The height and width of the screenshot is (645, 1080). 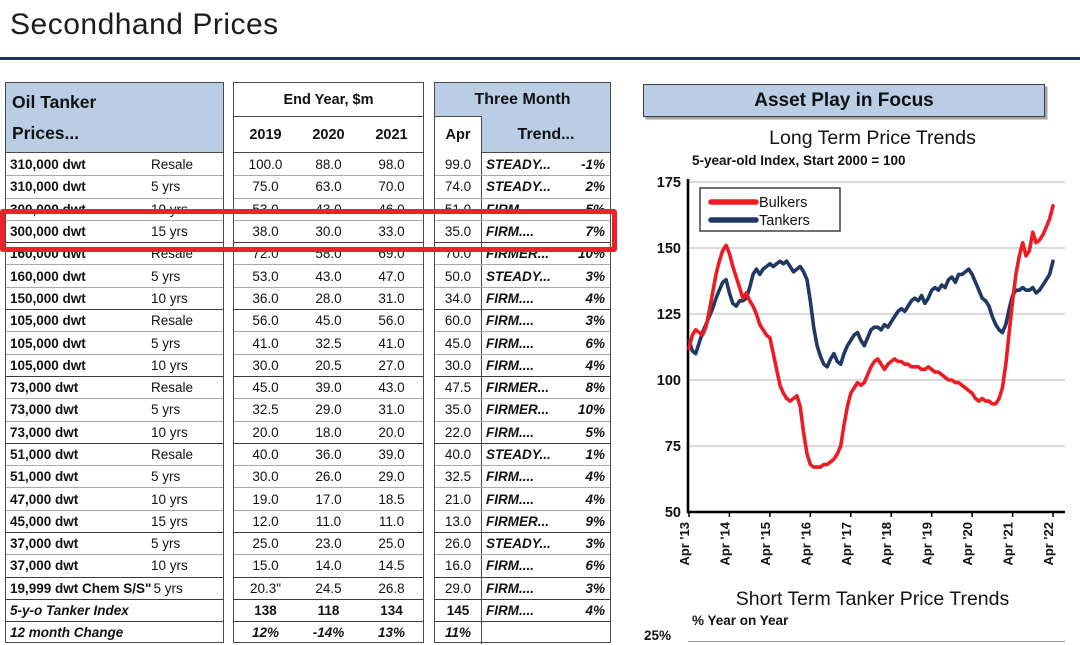 I want to click on price-value: 20.3", so click(x=265, y=588).